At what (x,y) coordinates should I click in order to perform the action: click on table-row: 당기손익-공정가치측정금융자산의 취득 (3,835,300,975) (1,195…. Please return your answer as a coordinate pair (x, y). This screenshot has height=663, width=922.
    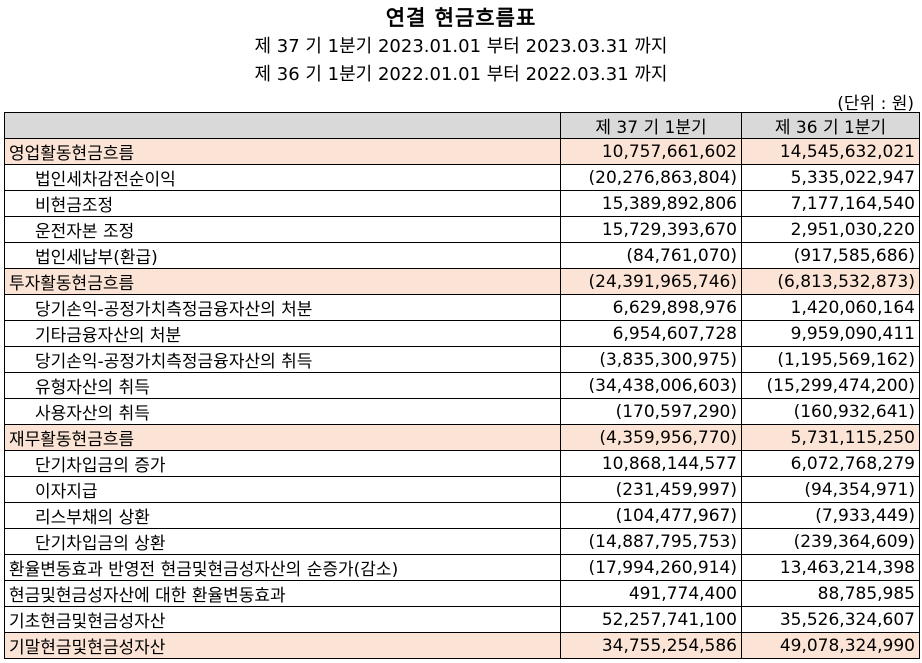
    Looking at the image, I should click on (462, 359).